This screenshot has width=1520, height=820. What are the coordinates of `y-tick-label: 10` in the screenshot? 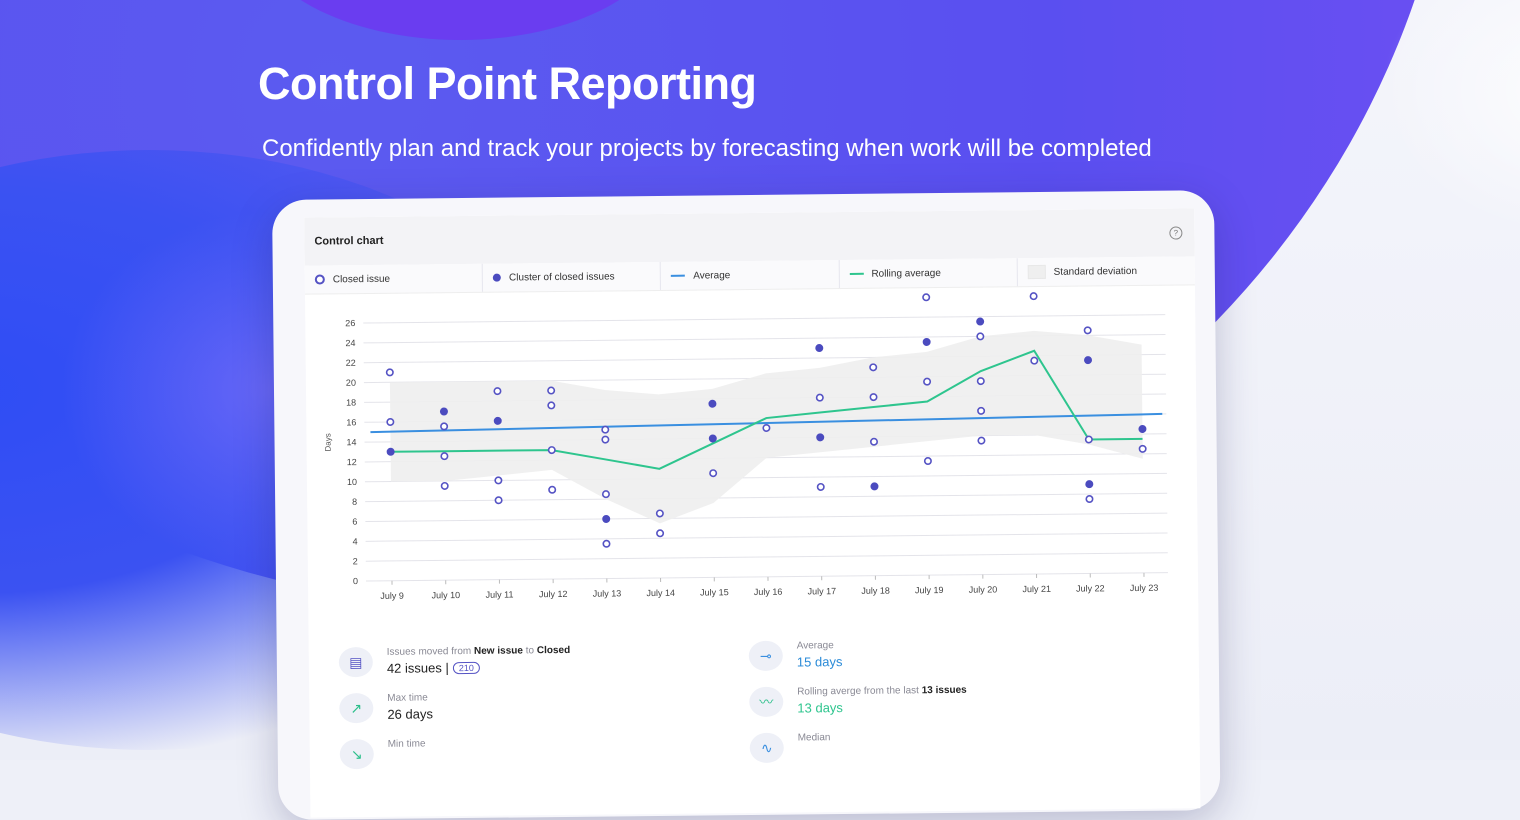 It's located at (352, 482).